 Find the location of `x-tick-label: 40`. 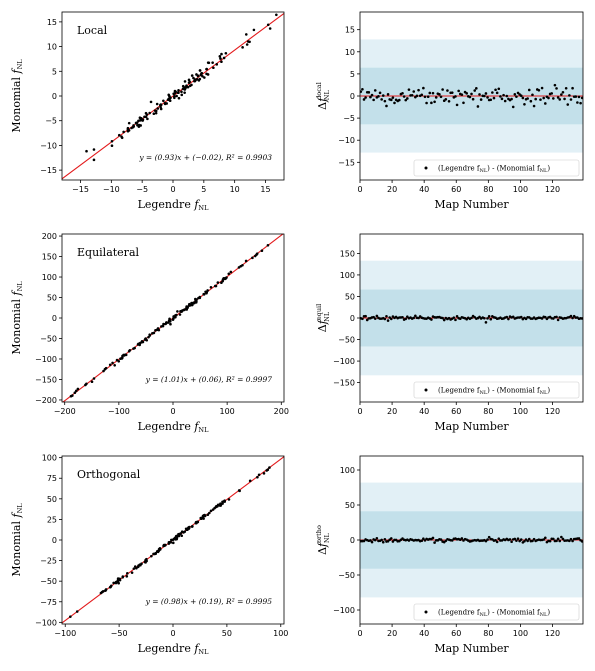

x-tick-label: 40 is located at coordinates (424, 633).